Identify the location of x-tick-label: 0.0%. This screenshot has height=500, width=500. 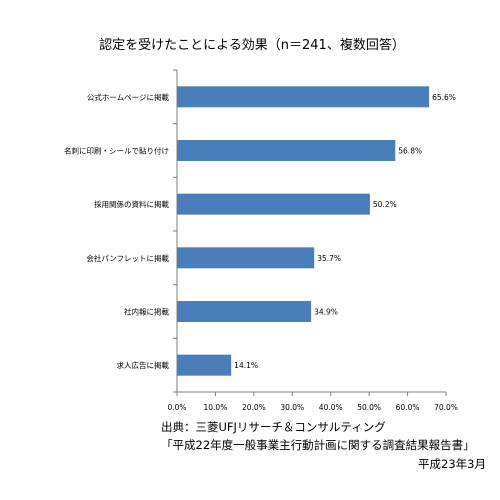
(176, 407).